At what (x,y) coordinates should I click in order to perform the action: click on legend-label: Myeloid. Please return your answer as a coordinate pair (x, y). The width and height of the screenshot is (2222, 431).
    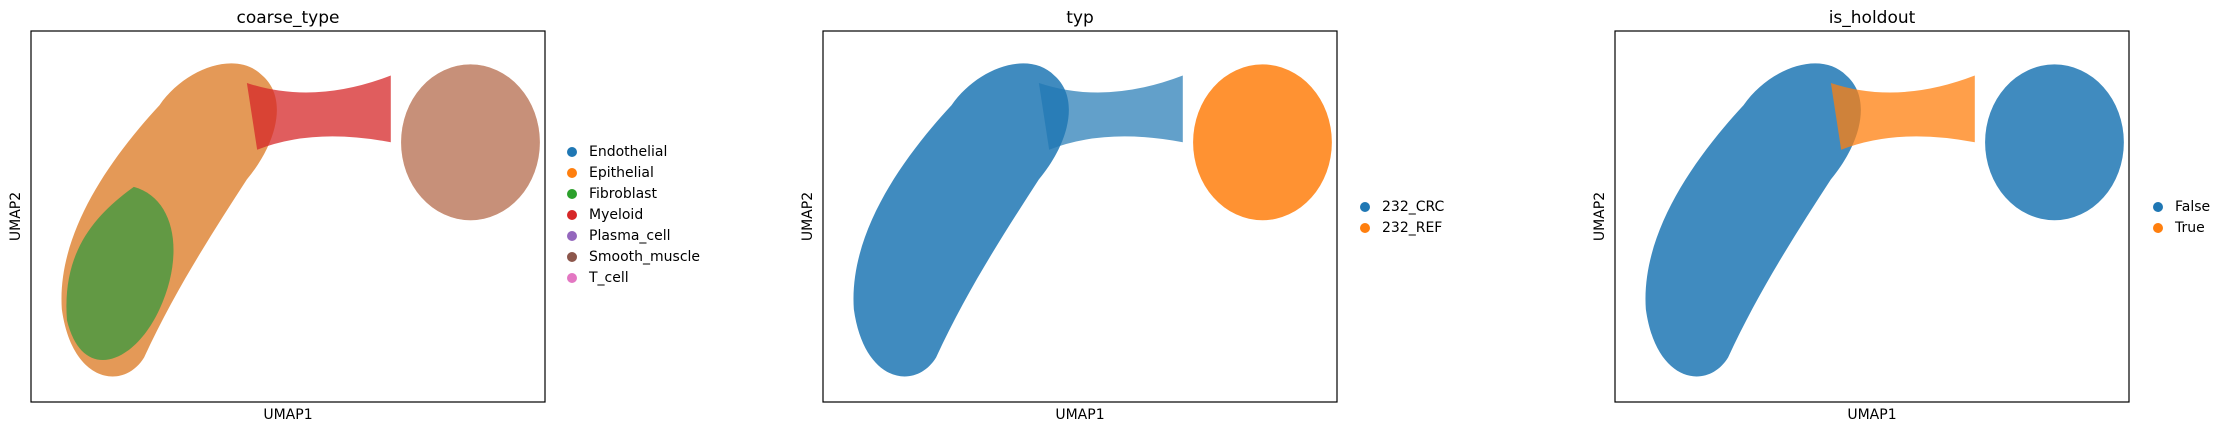
    Looking at the image, I should click on (616, 215).